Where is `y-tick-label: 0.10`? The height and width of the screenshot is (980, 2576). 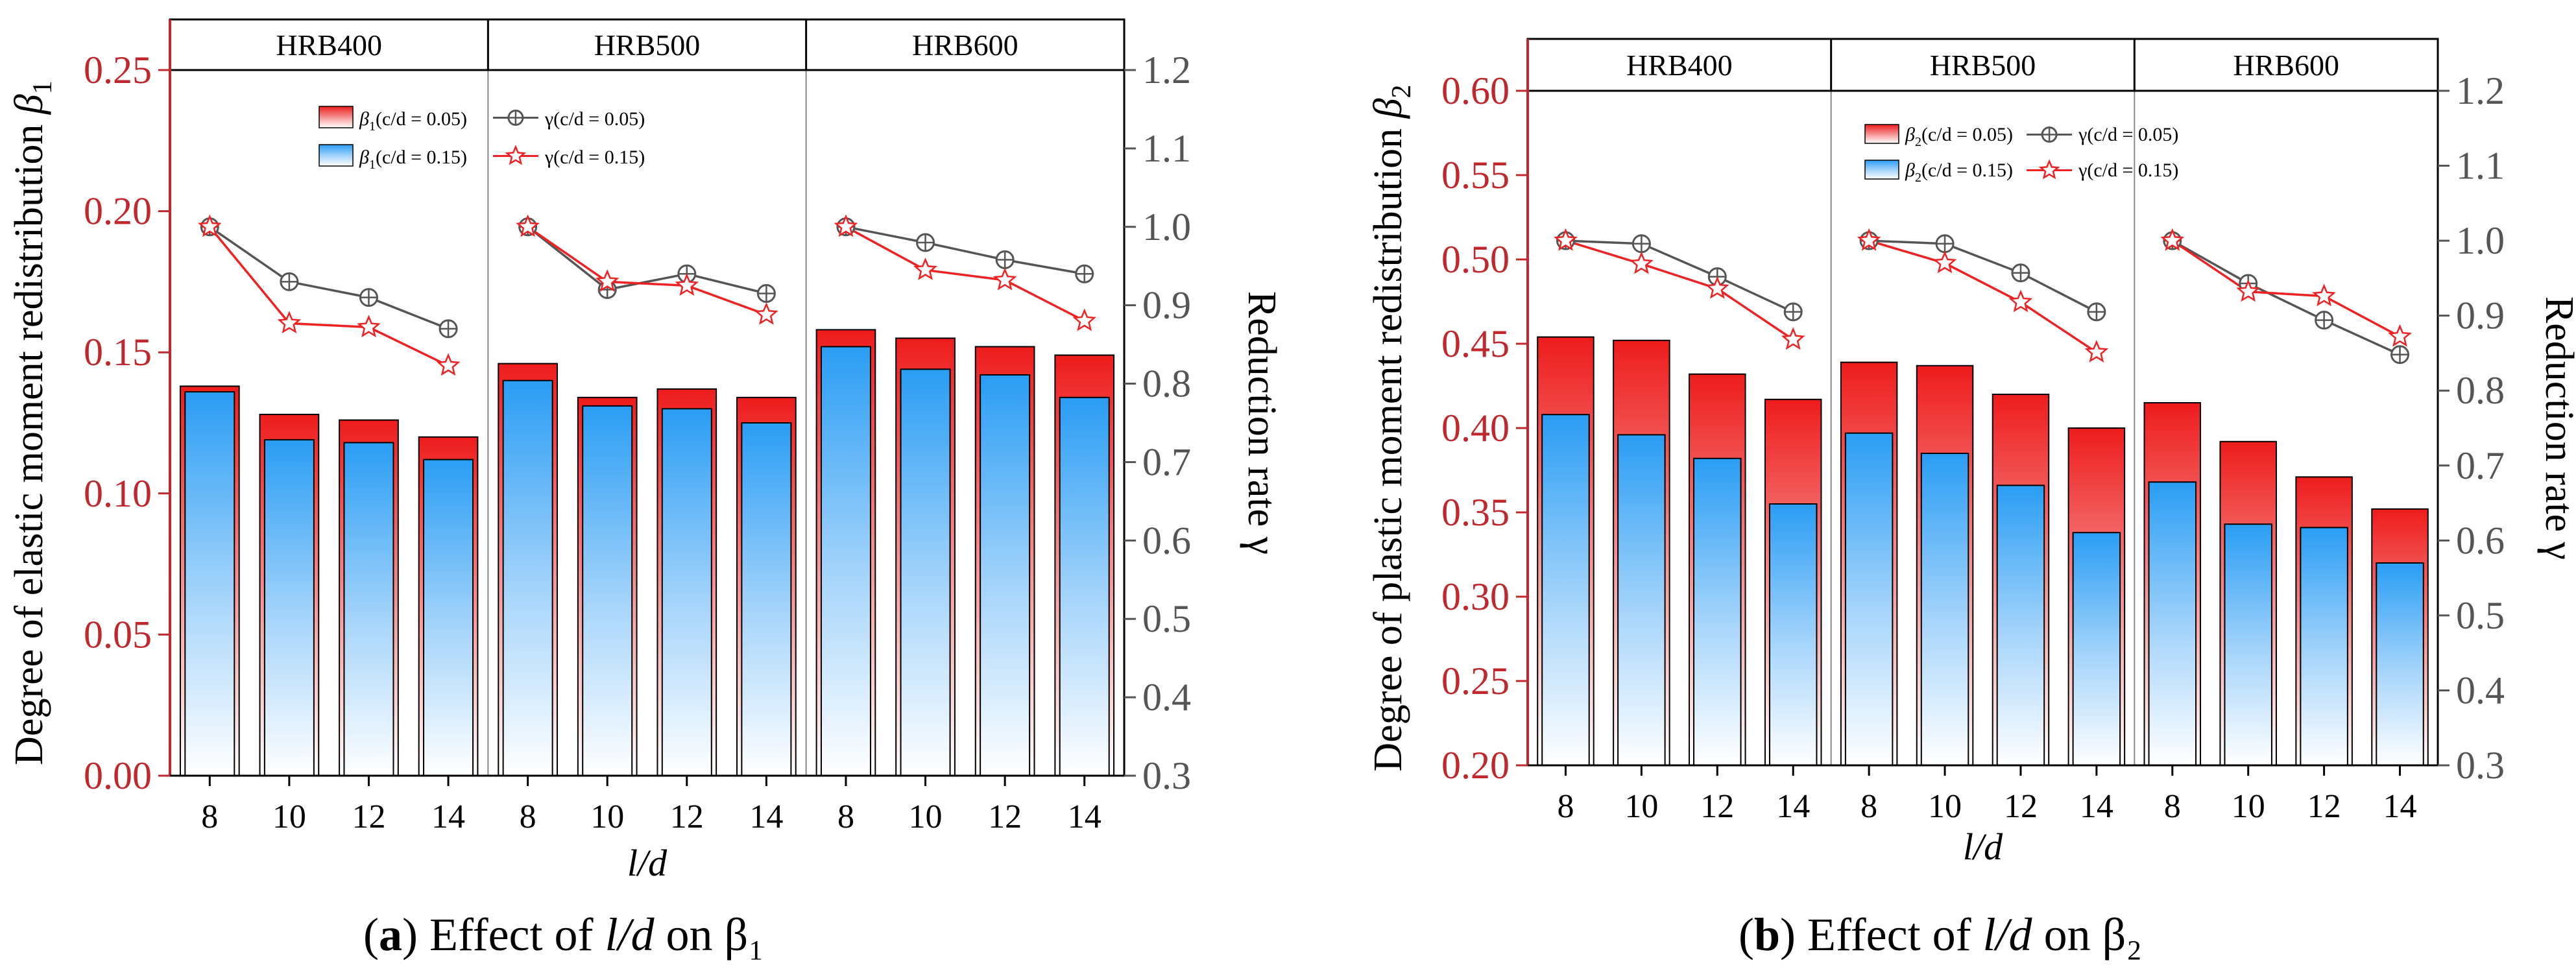
y-tick-label: 0.10 is located at coordinates (118, 493).